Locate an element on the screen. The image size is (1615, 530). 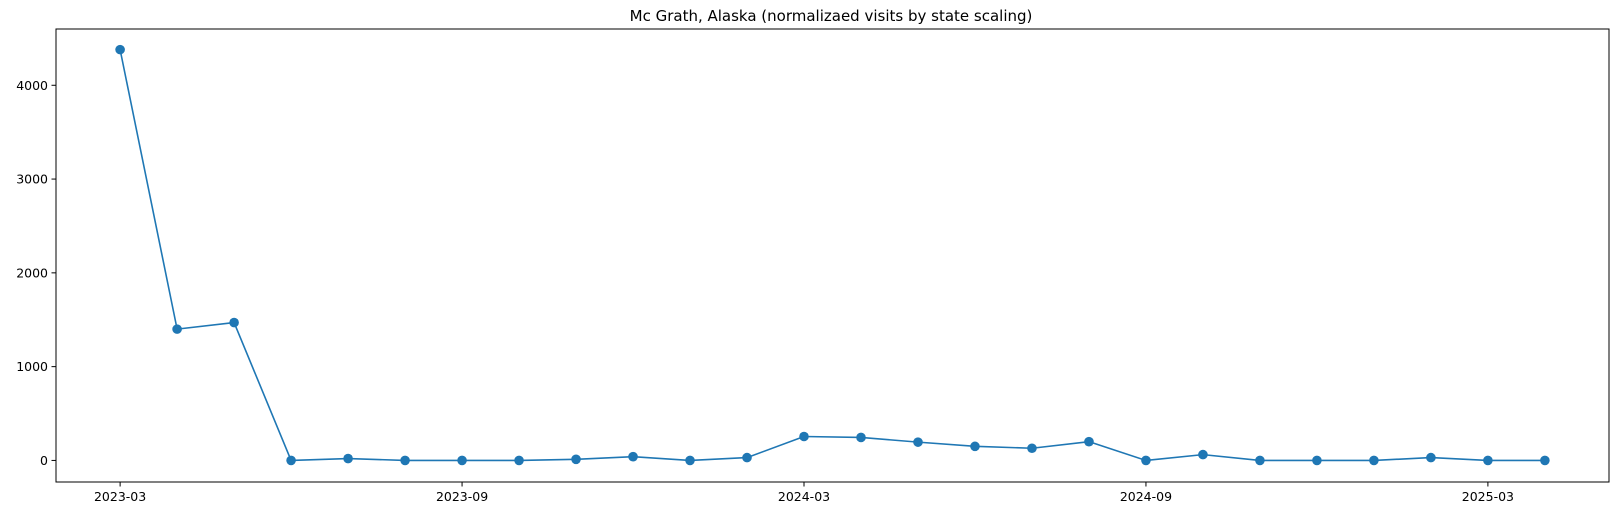
y-tick-label: 3000 is located at coordinates (32, 179).